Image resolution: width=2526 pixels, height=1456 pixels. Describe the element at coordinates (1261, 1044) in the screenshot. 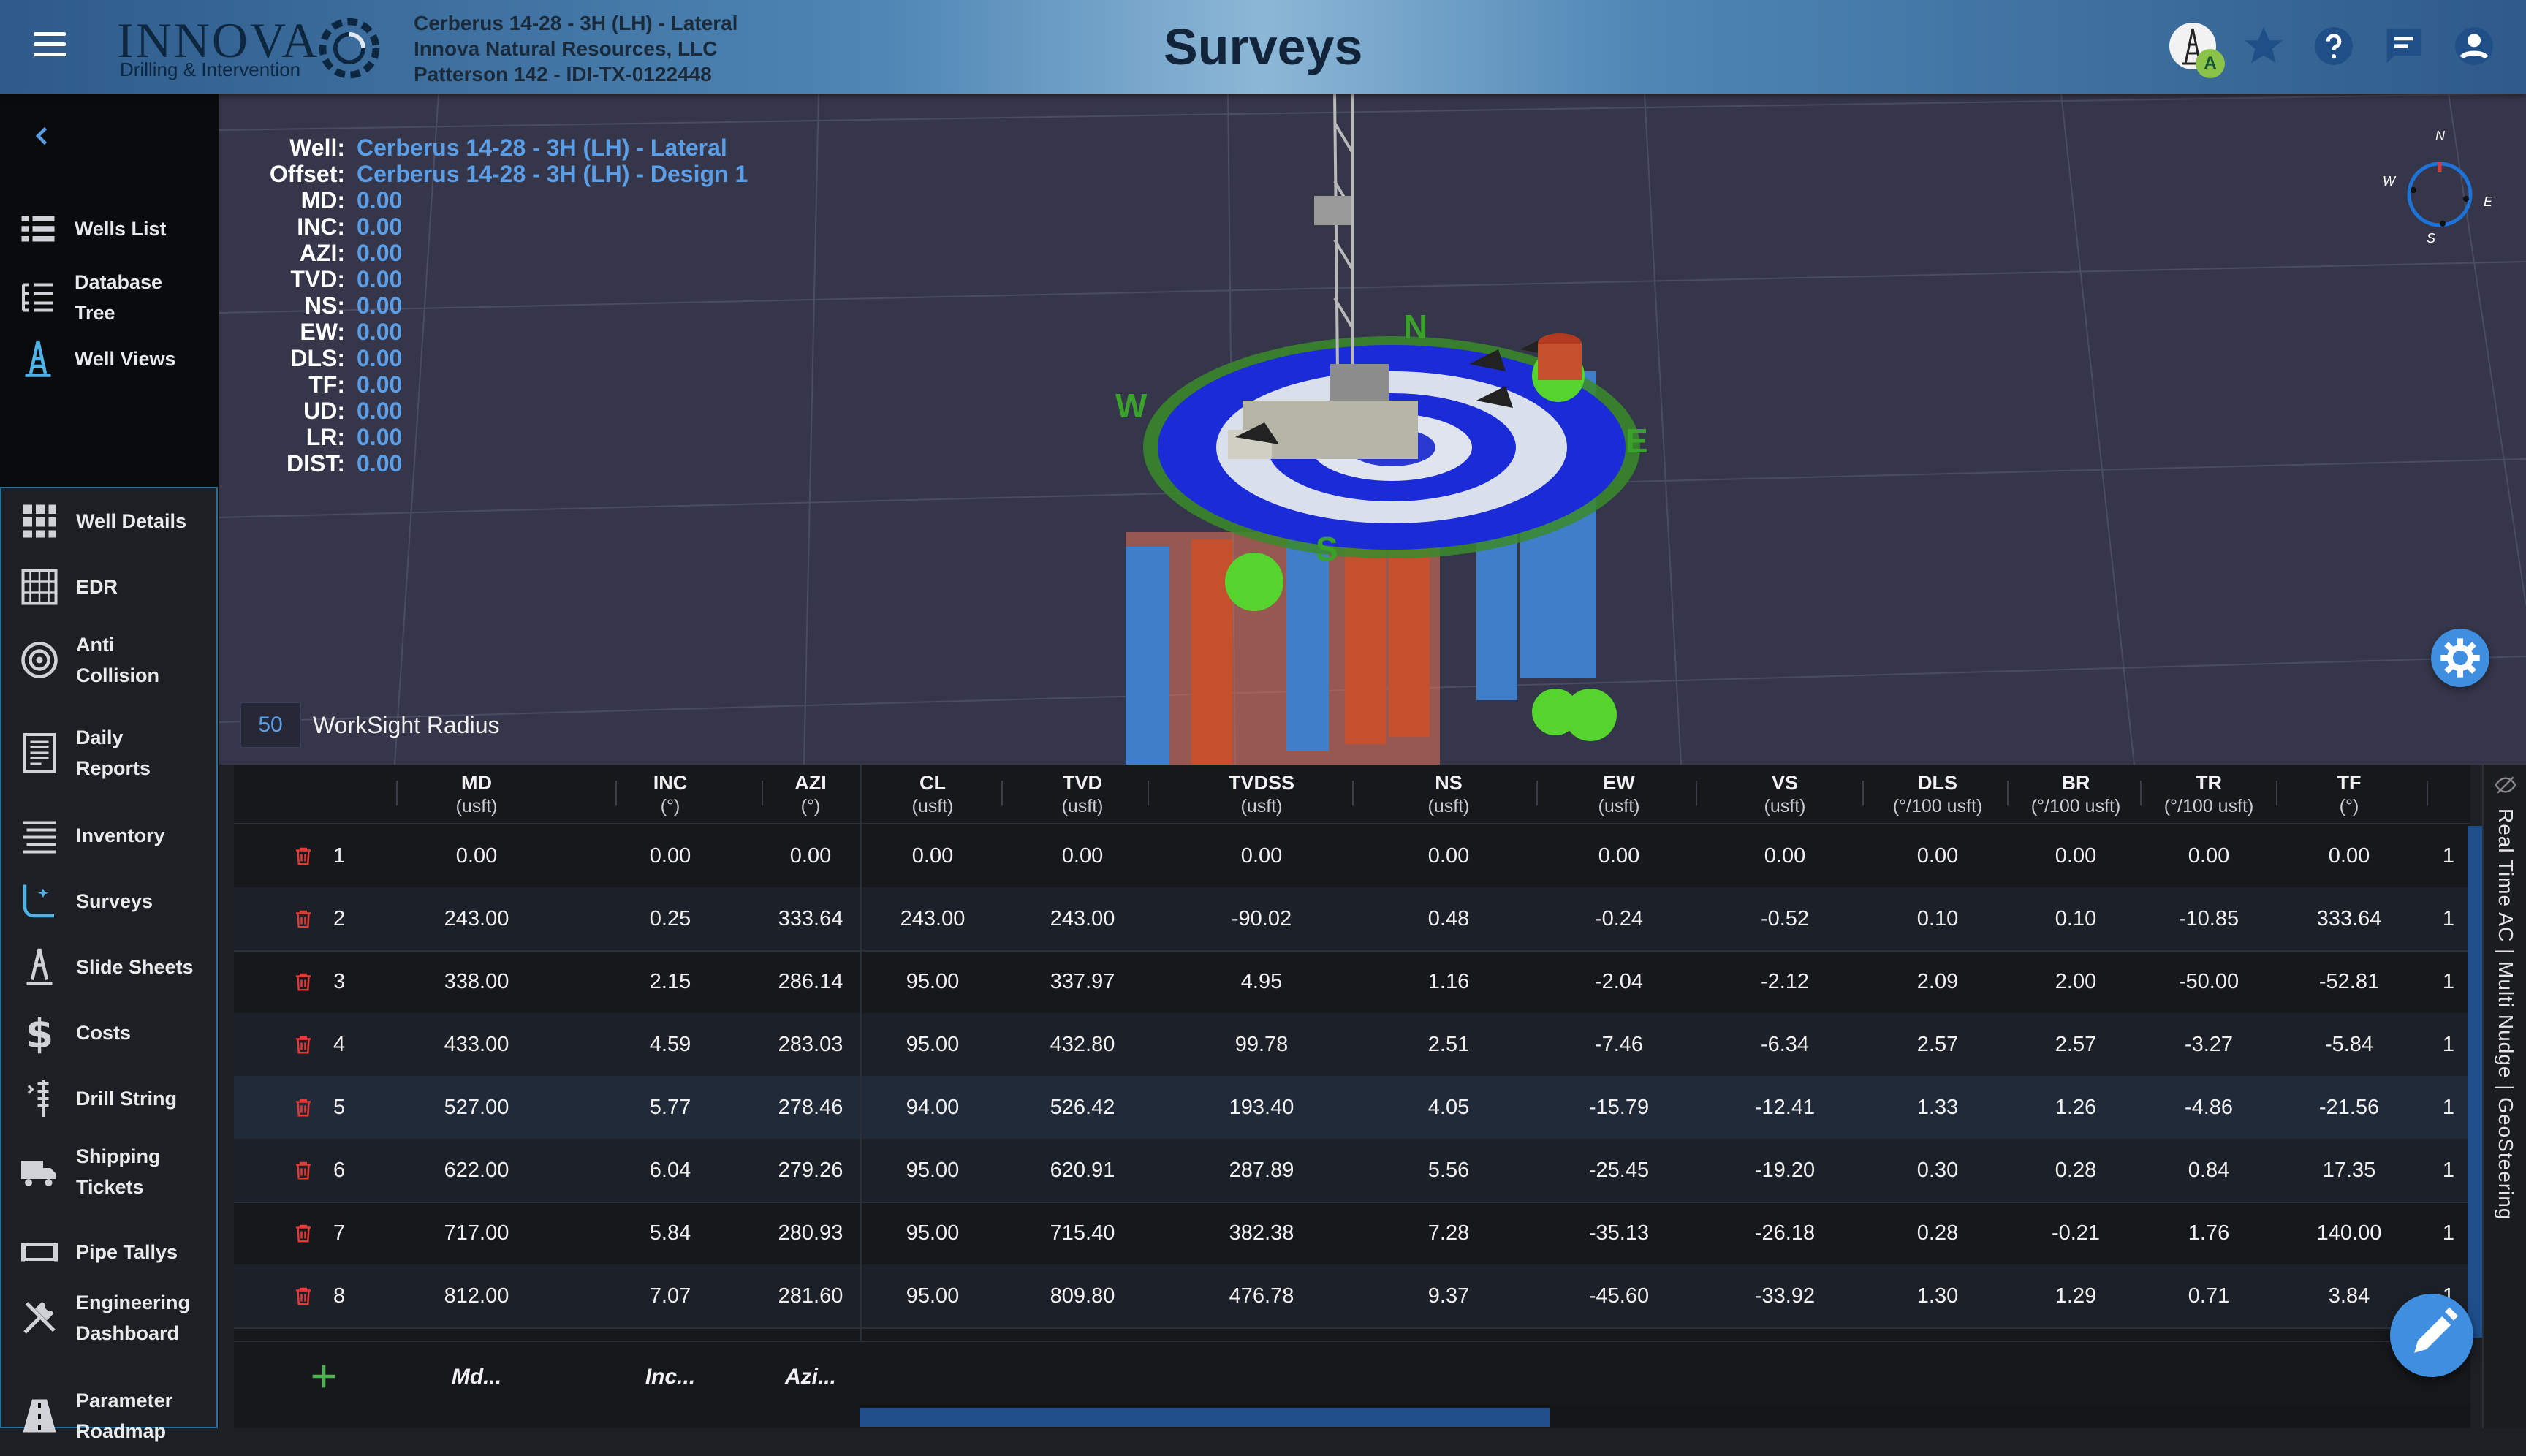

I see `table-cell: 99.78` at that location.